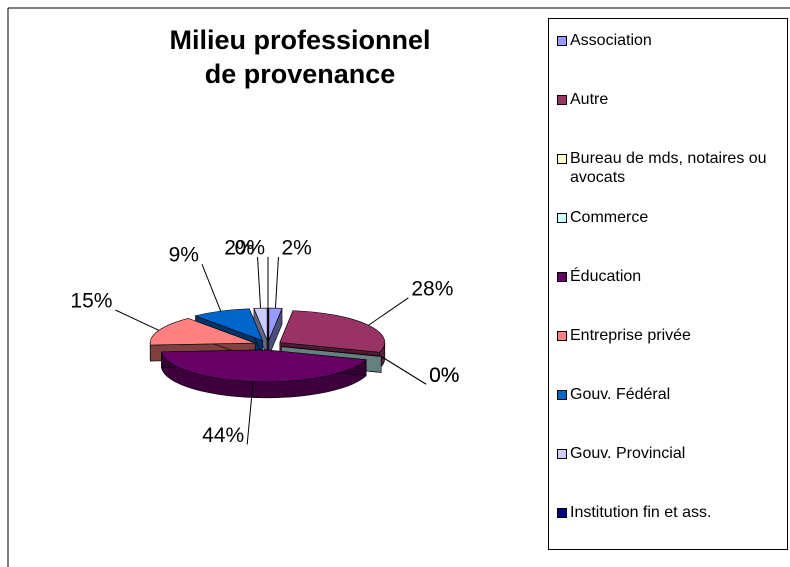 The height and width of the screenshot is (567, 790). What do you see at coordinates (628, 453) in the screenshot?
I see `legend-label: Gouv. Provincial` at bounding box center [628, 453].